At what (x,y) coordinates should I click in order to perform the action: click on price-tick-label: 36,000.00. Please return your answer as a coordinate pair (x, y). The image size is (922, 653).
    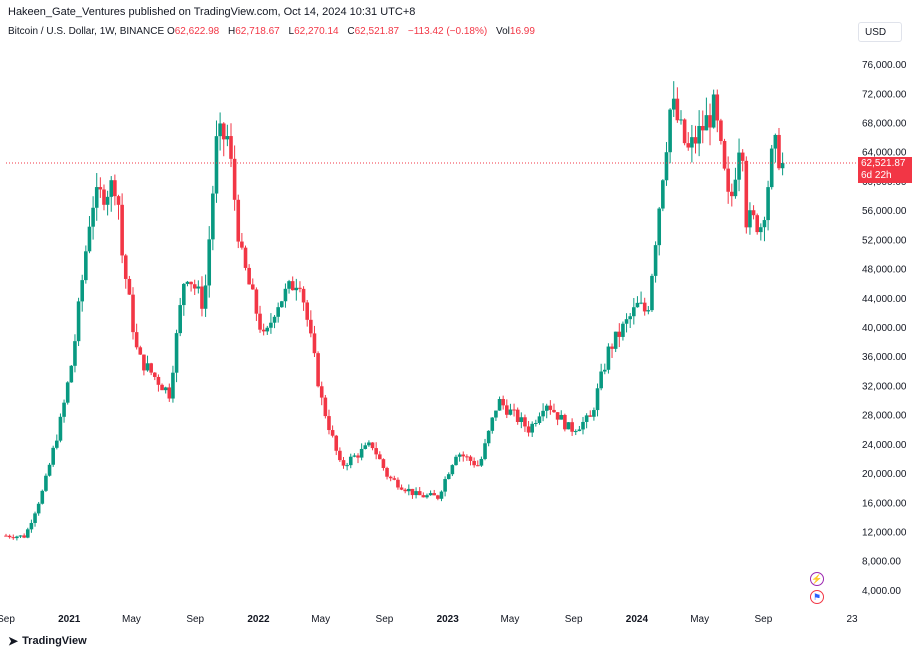
    Looking at the image, I should click on (884, 357).